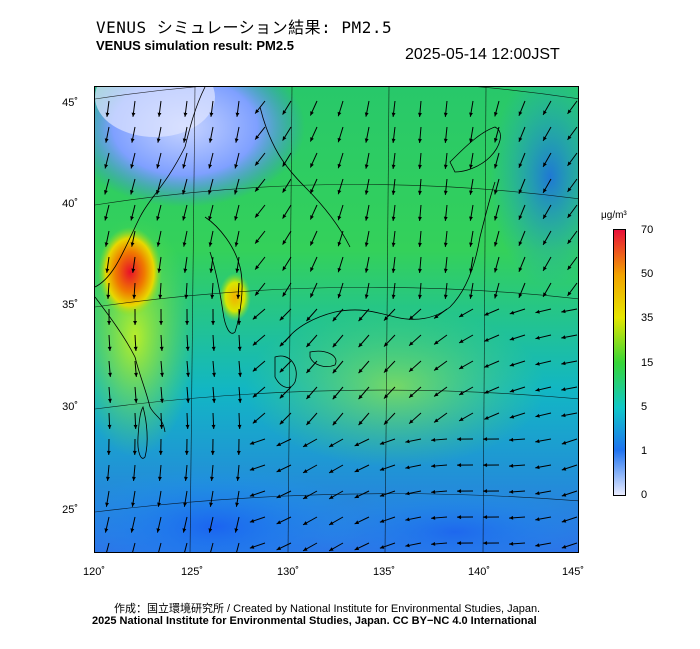 The image size is (700, 649). I want to click on colorbar-tick-5: 5, so click(644, 407).